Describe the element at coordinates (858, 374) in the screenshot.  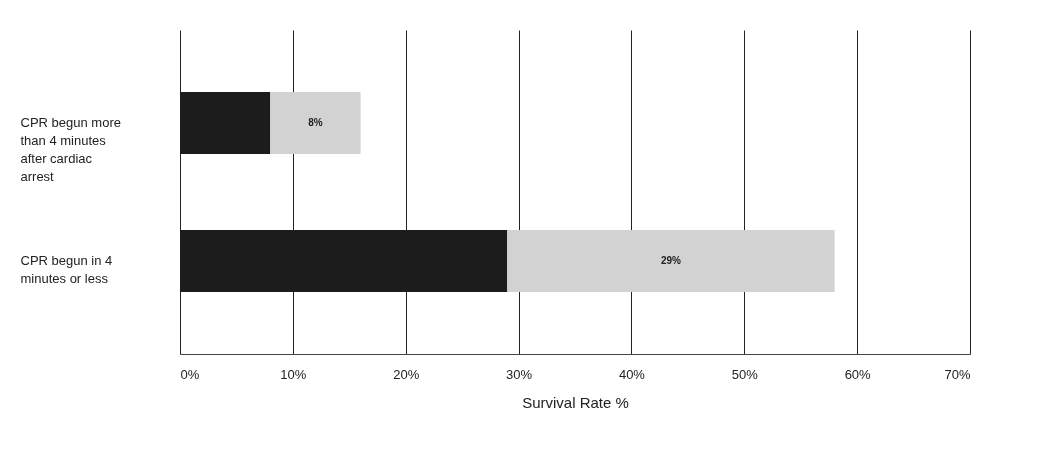
I see `x-tick-label: 60%` at that location.